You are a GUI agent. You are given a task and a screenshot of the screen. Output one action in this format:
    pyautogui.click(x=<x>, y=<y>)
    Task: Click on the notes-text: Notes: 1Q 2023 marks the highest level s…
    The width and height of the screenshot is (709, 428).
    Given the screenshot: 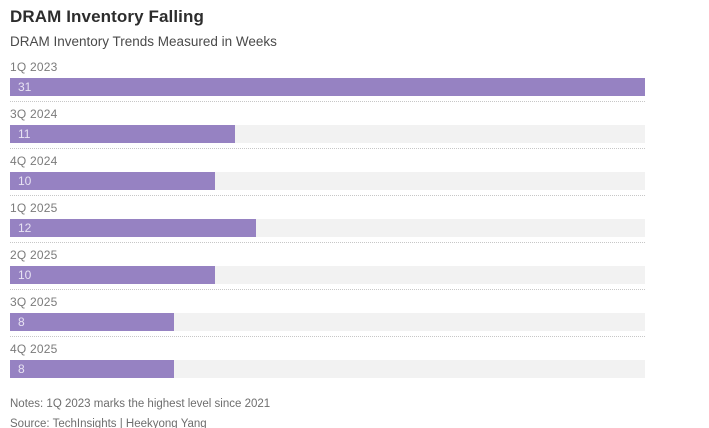 What is the action you would take?
    pyautogui.click(x=140, y=404)
    